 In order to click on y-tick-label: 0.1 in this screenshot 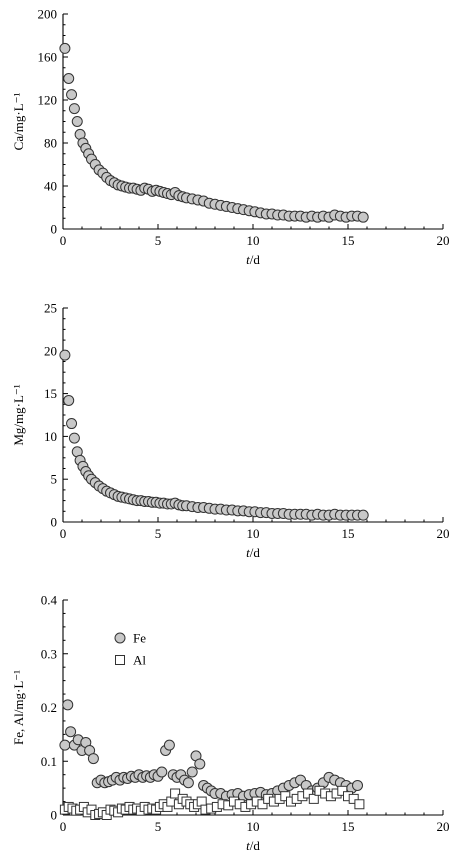, I will do `click(49, 761)`.